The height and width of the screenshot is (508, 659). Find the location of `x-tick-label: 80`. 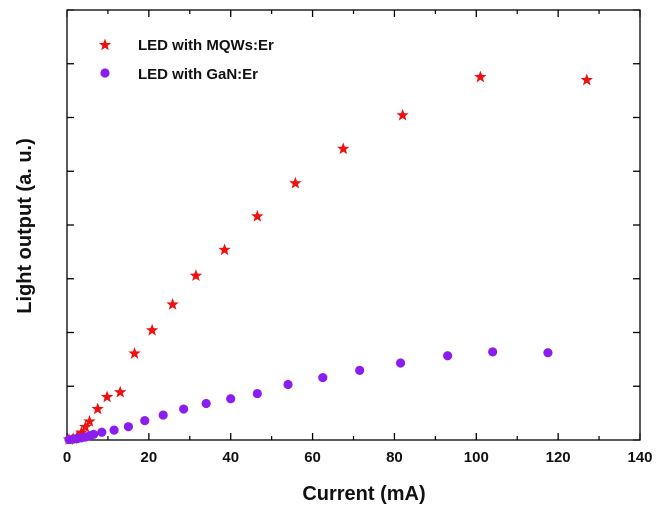

x-tick-label: 80 is located at coordinates (394, 457).